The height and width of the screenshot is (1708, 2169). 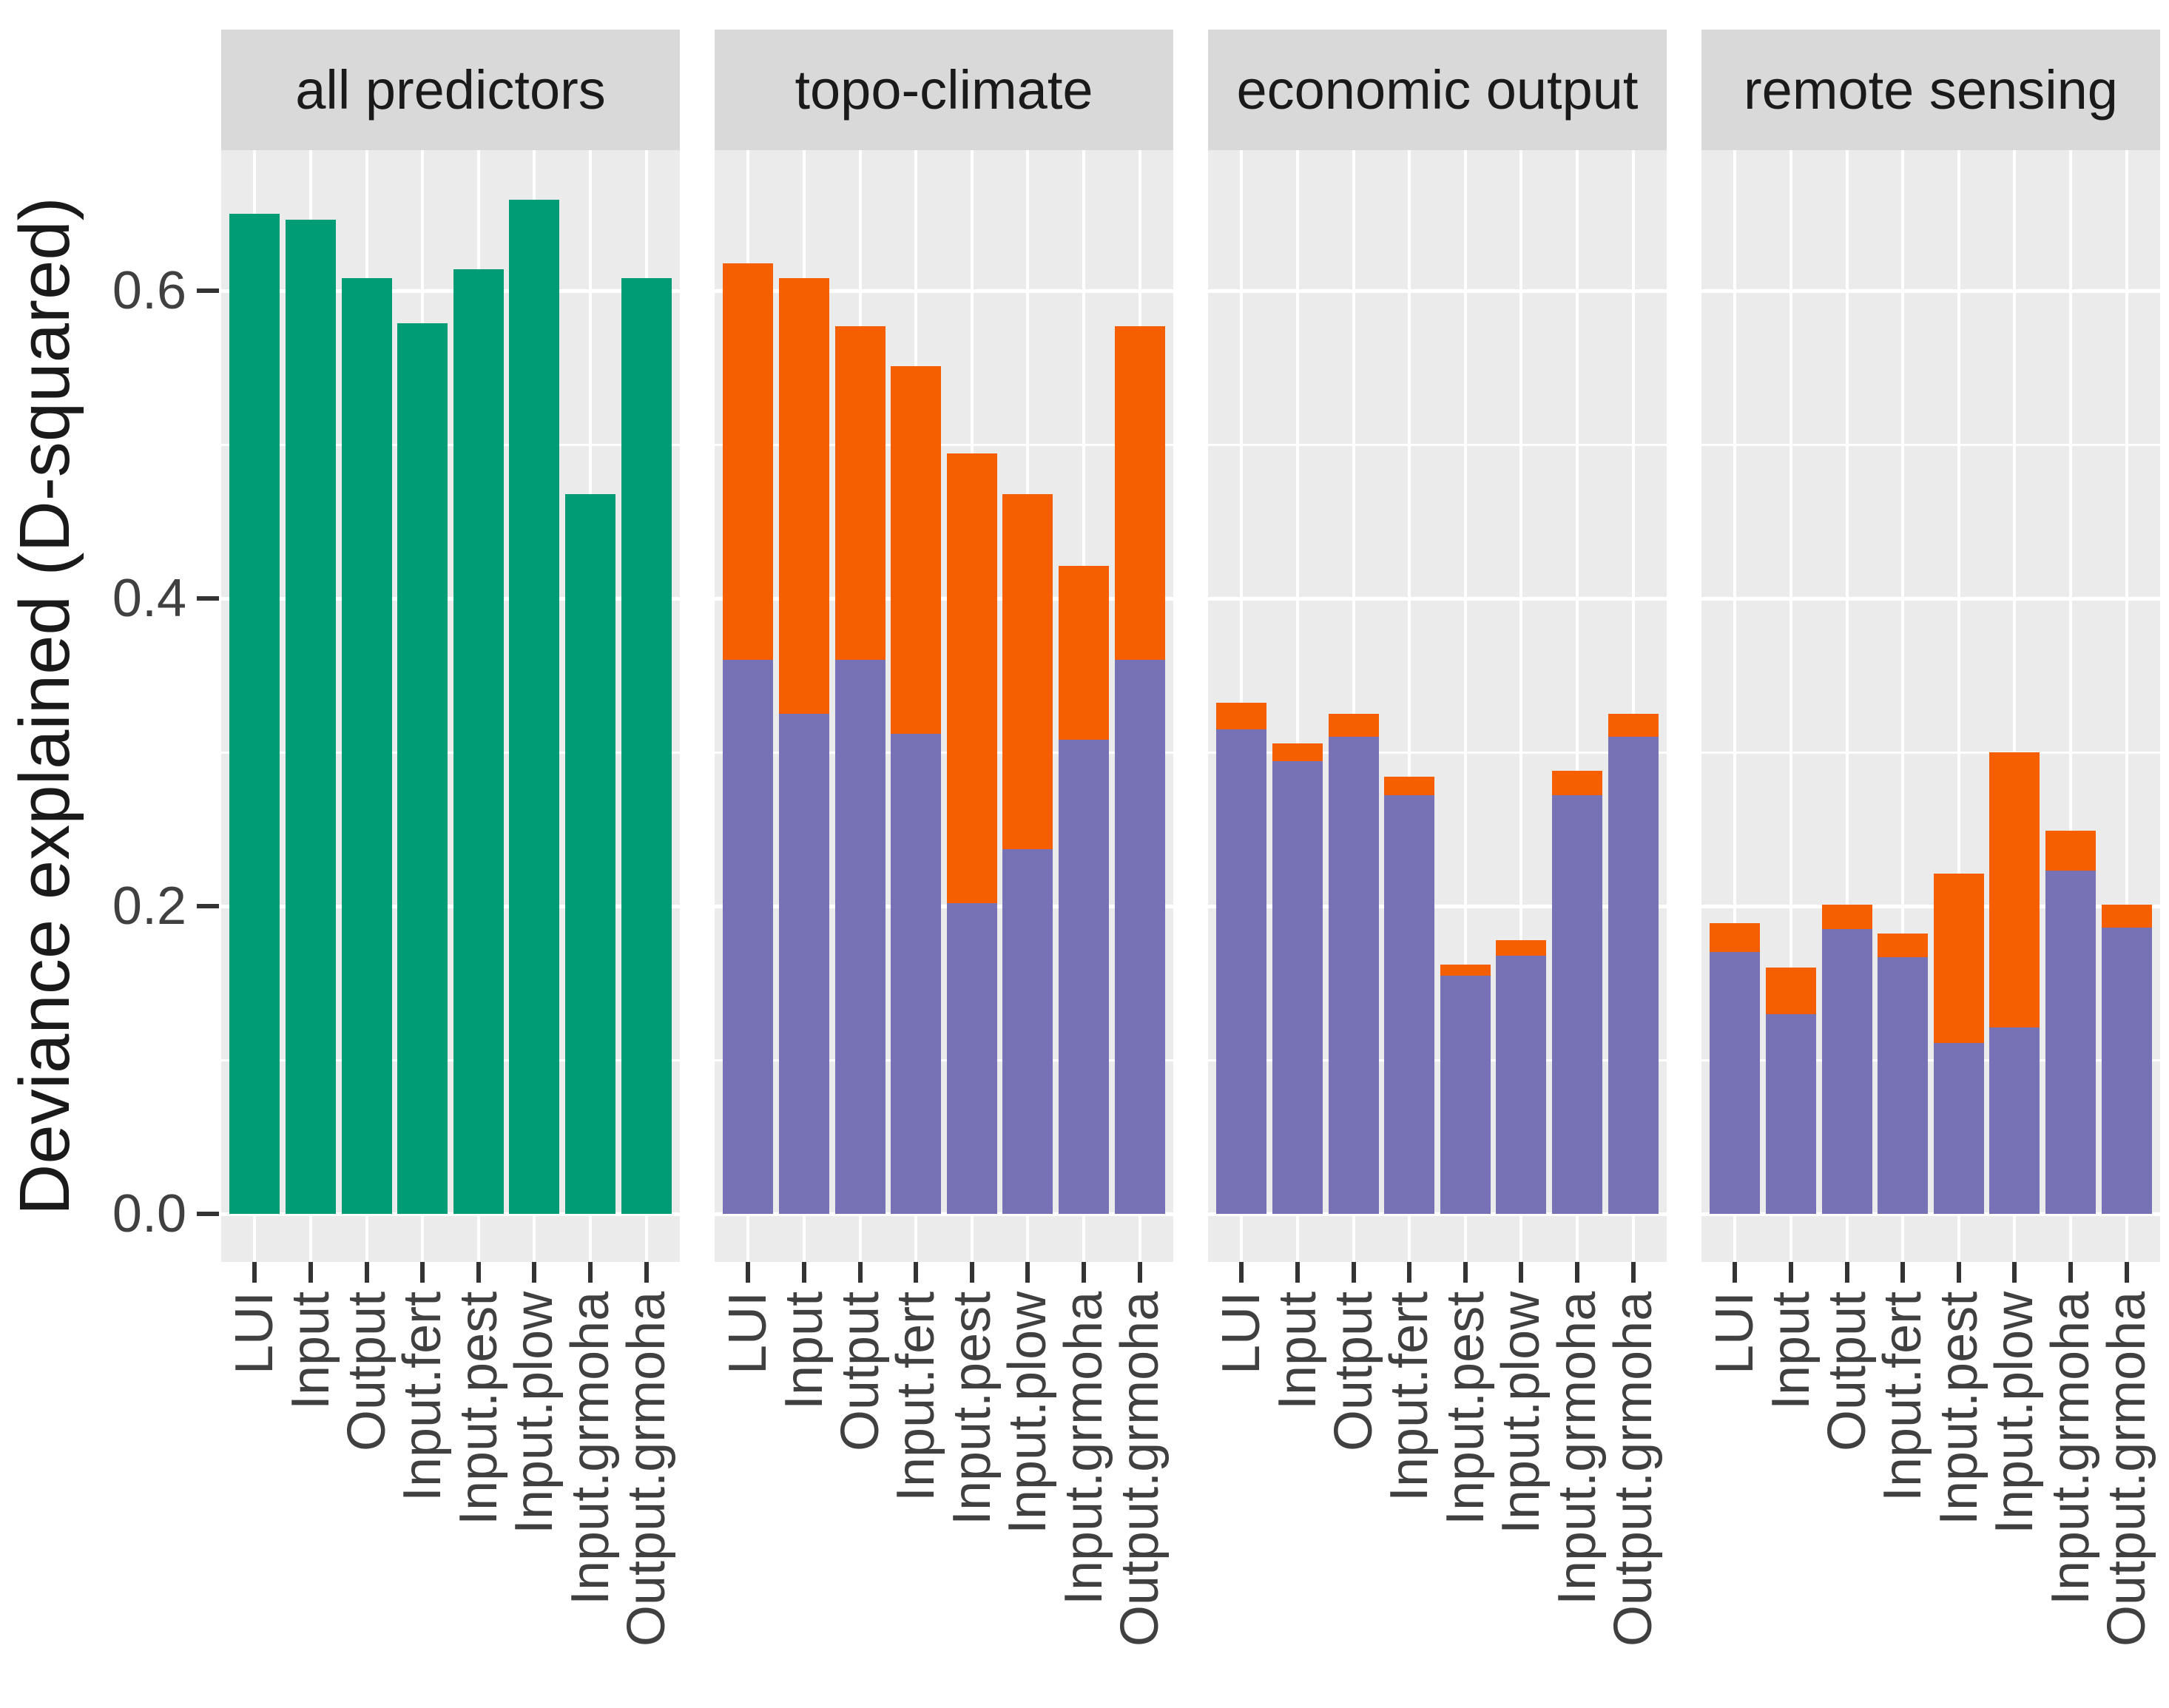 I want to click on bar-Output-base, so click(x=1846, y=1071).